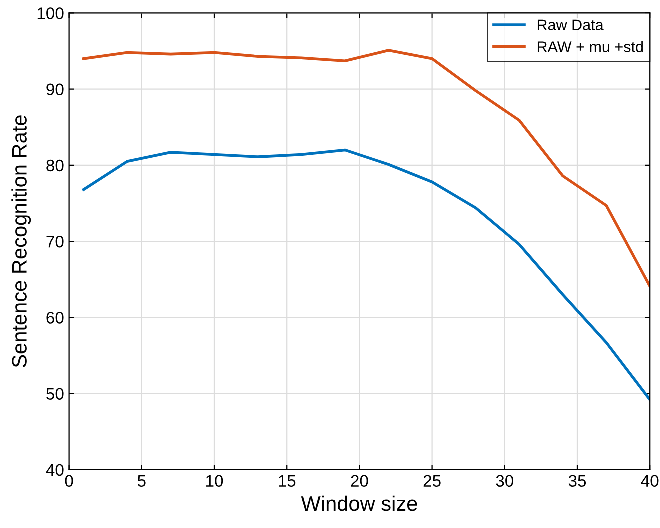 Image resolution: width=660 pixels, height=528 pixels. Describe the element at coordinates (55, 318) in the screenshot. I see `y-tick-label: 60` at that location.